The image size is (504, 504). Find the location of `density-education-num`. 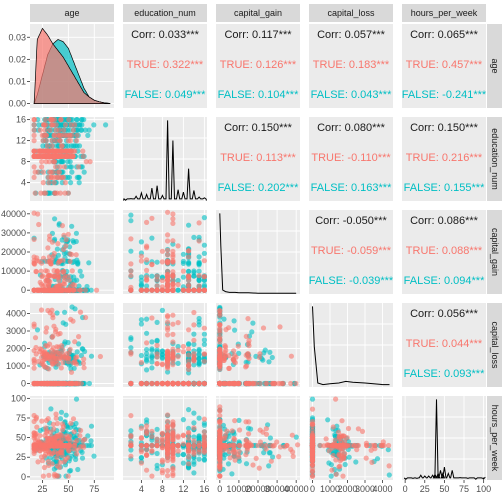

density-education-num is located at coordinates (165, 160).